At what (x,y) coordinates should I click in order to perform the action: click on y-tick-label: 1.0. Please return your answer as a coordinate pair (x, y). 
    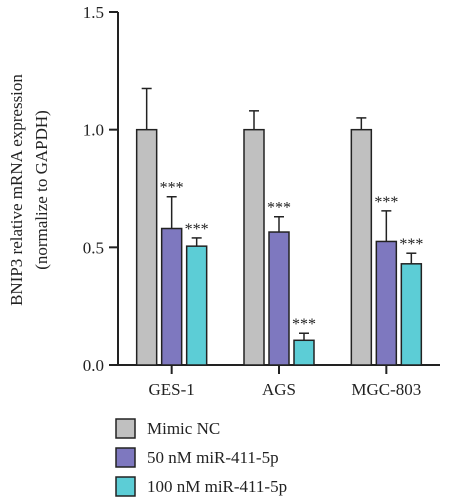
    Looking at the image, I should click on (93, 130).